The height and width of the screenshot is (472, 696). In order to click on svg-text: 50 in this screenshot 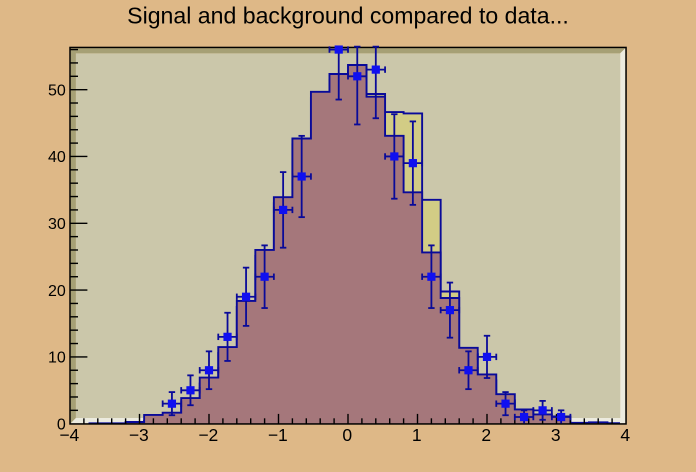, I will do `click(57, 90)`.